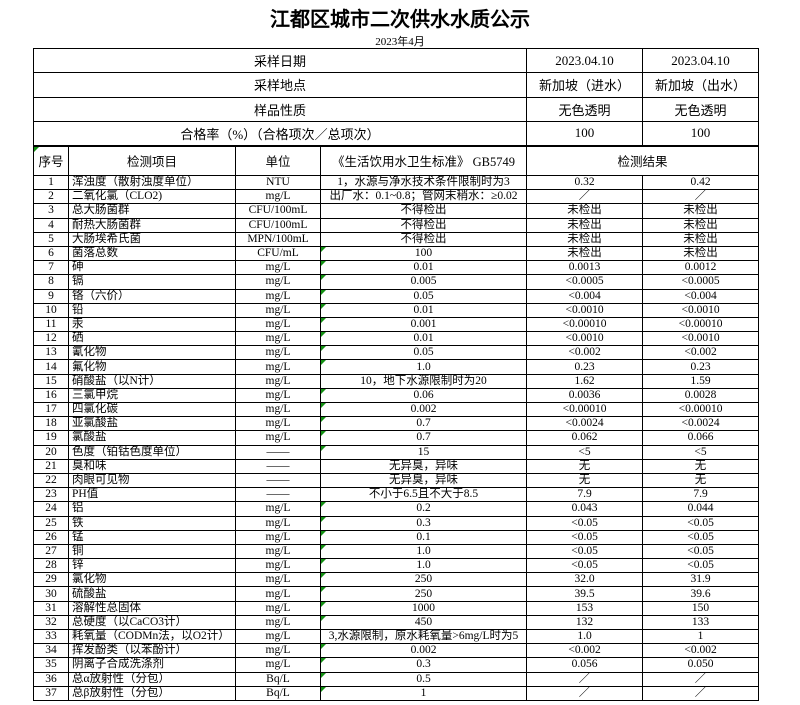  Describe the element at coordinates (152, 160) in the screenshot. I see `col-header-item: 检测项目` at that location.